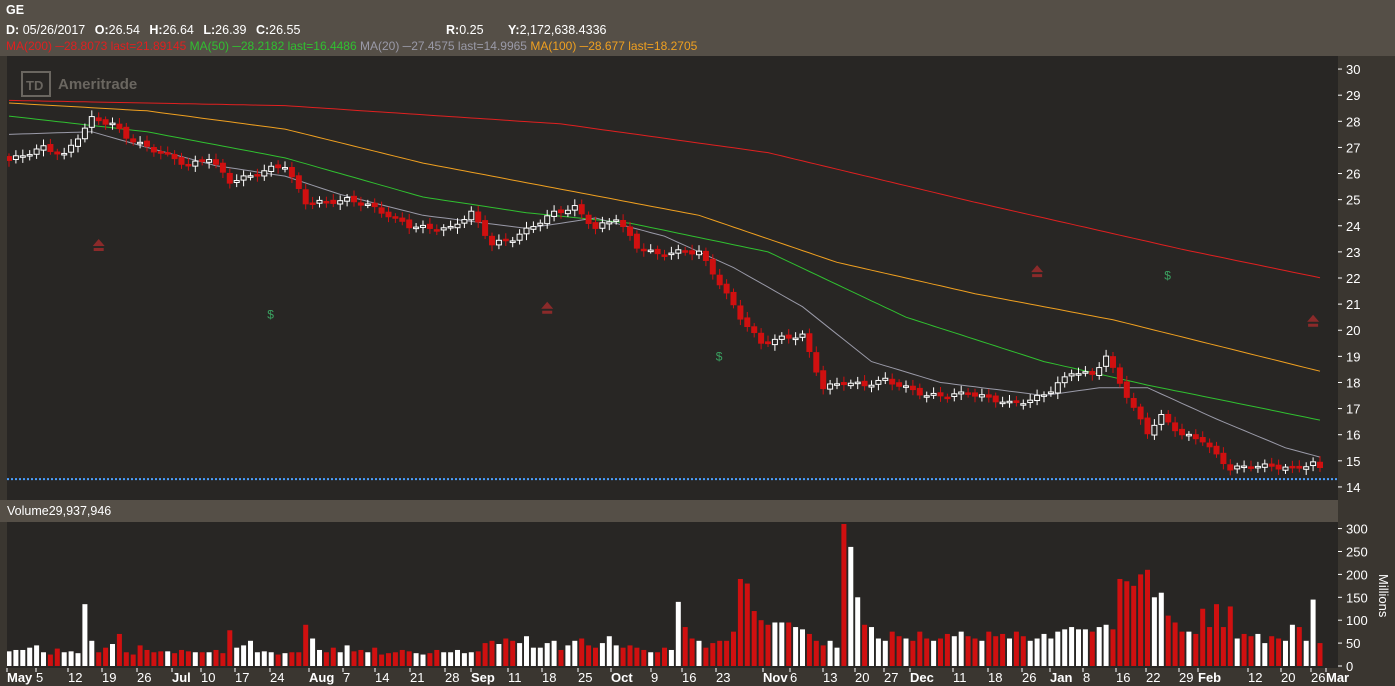 The image size is (1395, 686). I want to click on day-label: 16, so click(1123, 677).